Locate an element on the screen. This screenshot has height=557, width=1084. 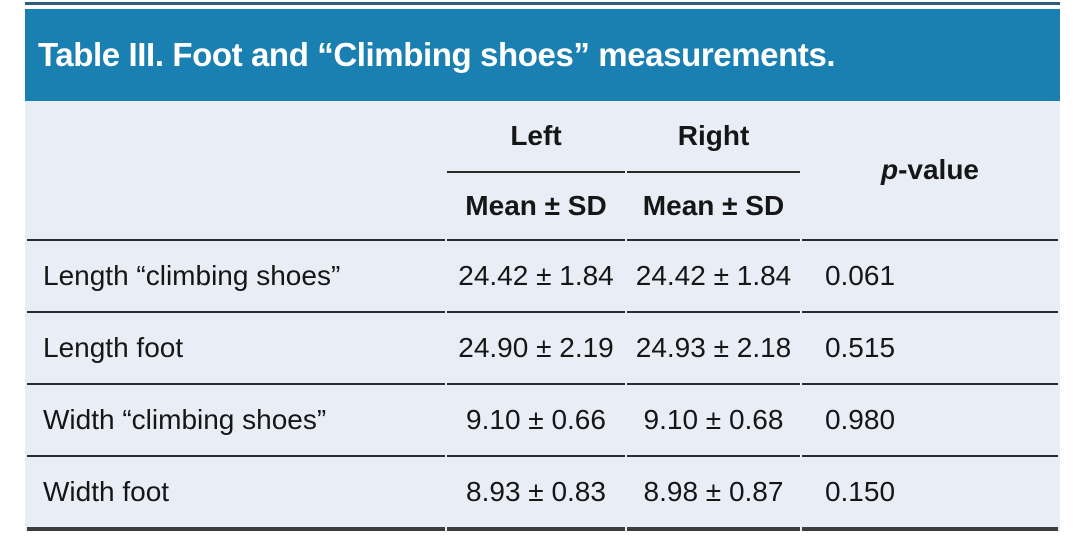
cell-right-mean-sd: 9.10 ± 0.68 is located at coordinates (713, 421).